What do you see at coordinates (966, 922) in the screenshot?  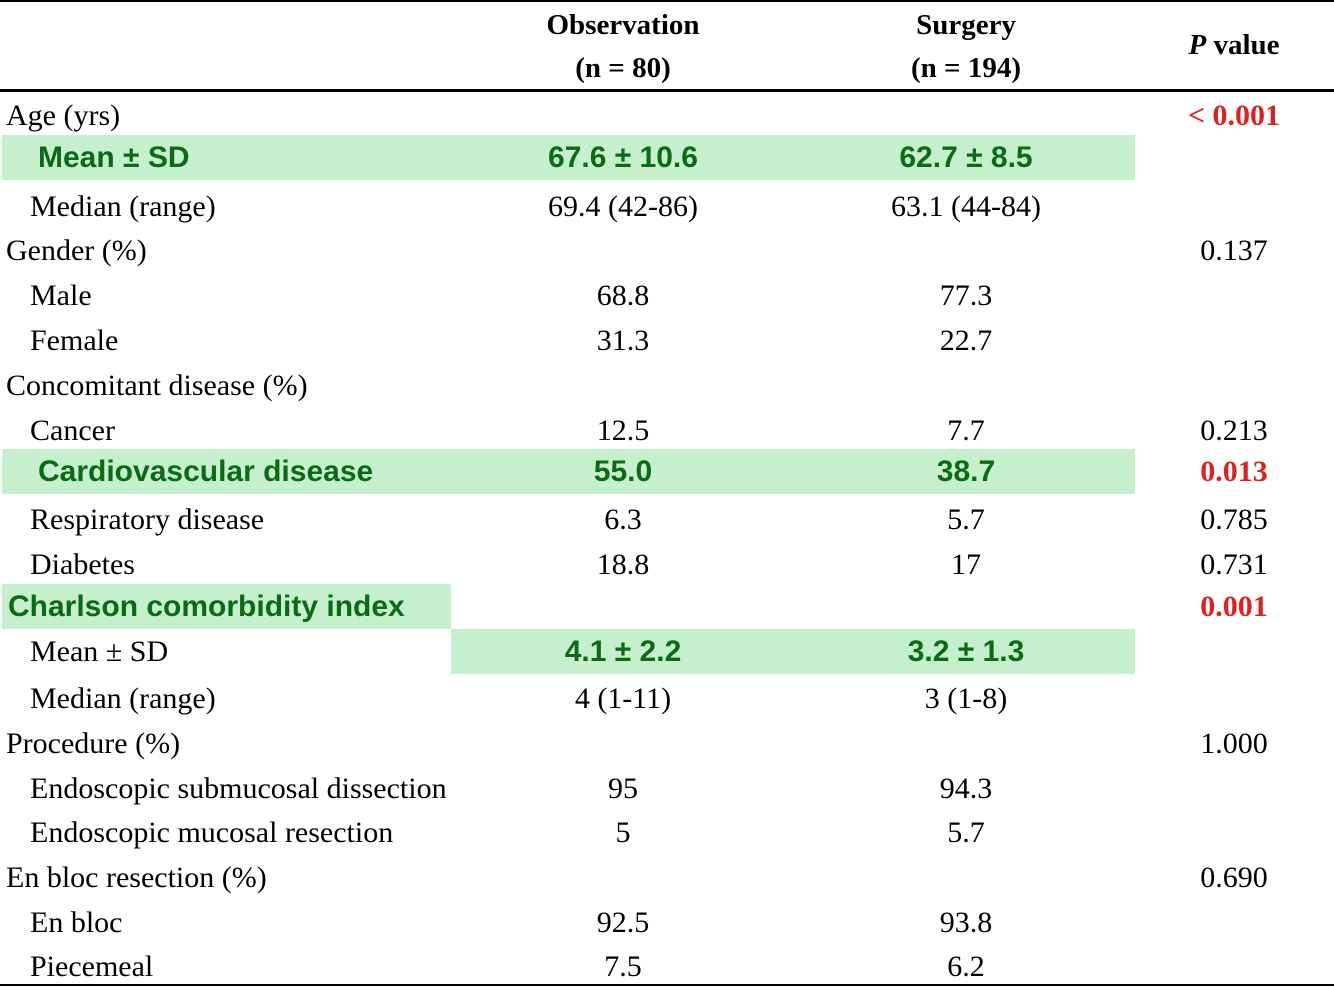 I see `surgery-cell: 93.8` at bounding box center [966, 922].